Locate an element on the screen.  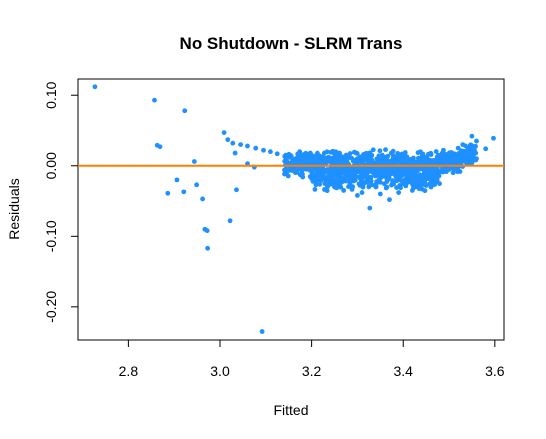
x-tick-label: 3.0 is located at coordinates (220, 371).